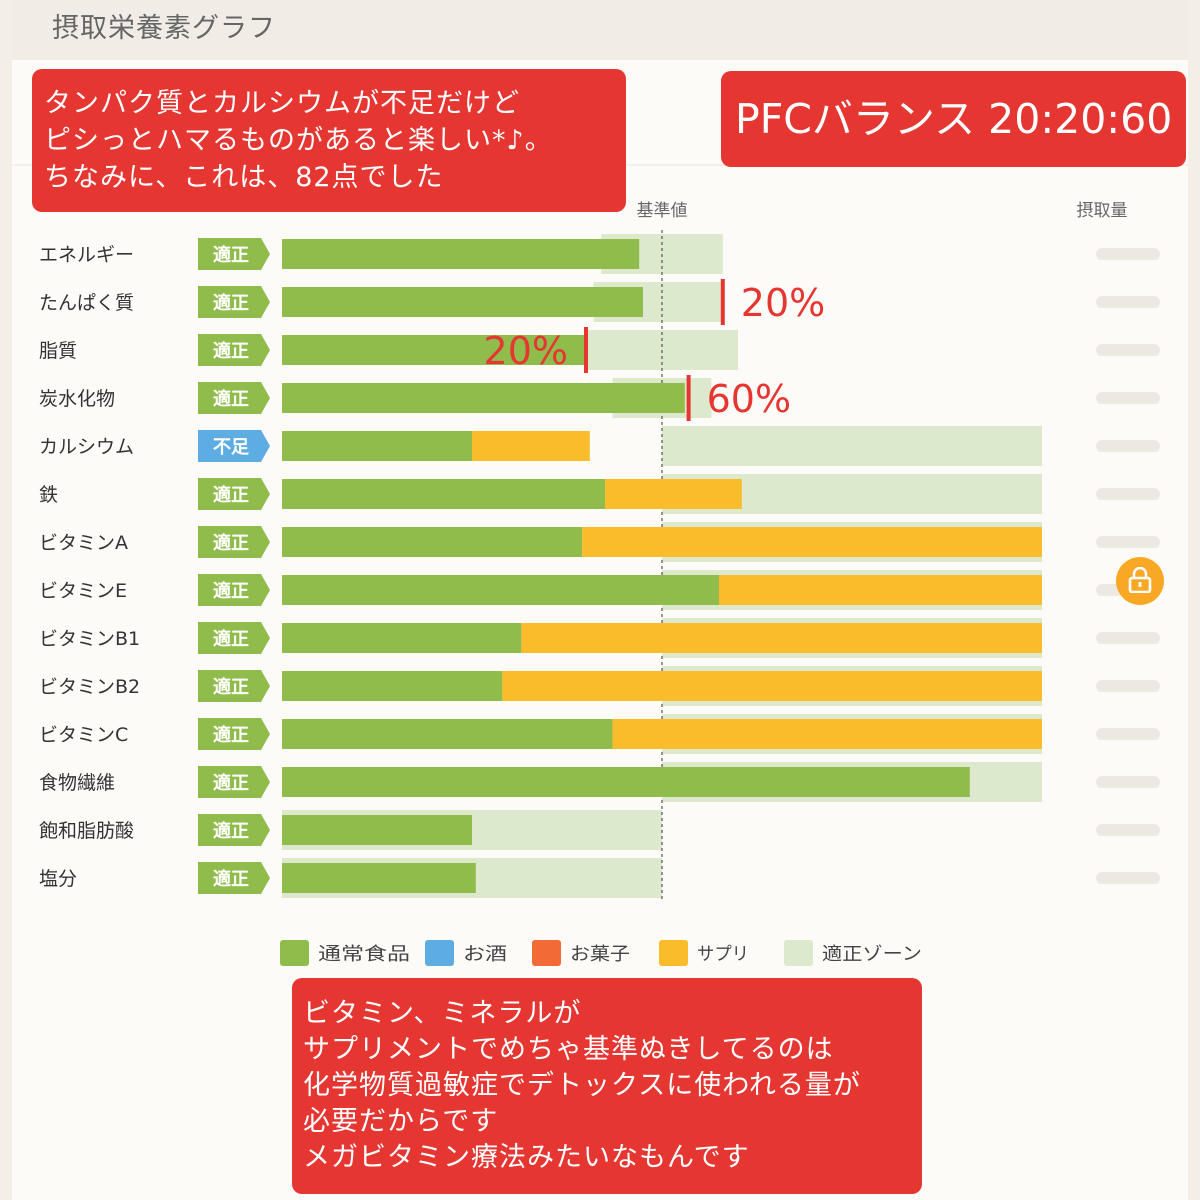 The width and height of the screenshot is (1200, 1200). Describe the element at coordinates (164, 28) in the screenshot. I see `page-title: 摂取栄養素グラフ` at that location.